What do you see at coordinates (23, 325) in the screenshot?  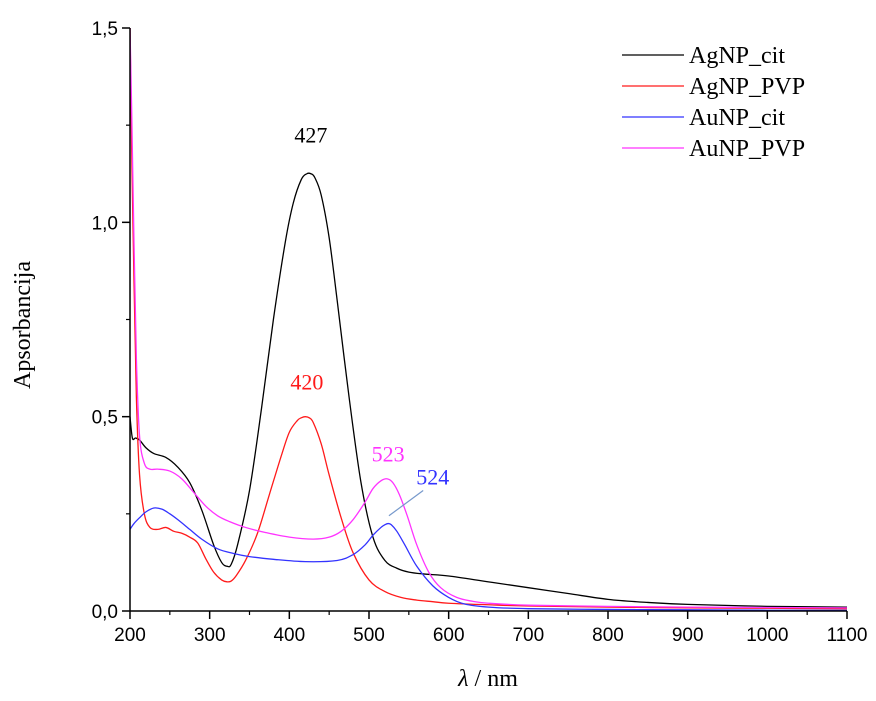 I see `y-axis-title: Apsorbancija` at bounding box center [23, 325].